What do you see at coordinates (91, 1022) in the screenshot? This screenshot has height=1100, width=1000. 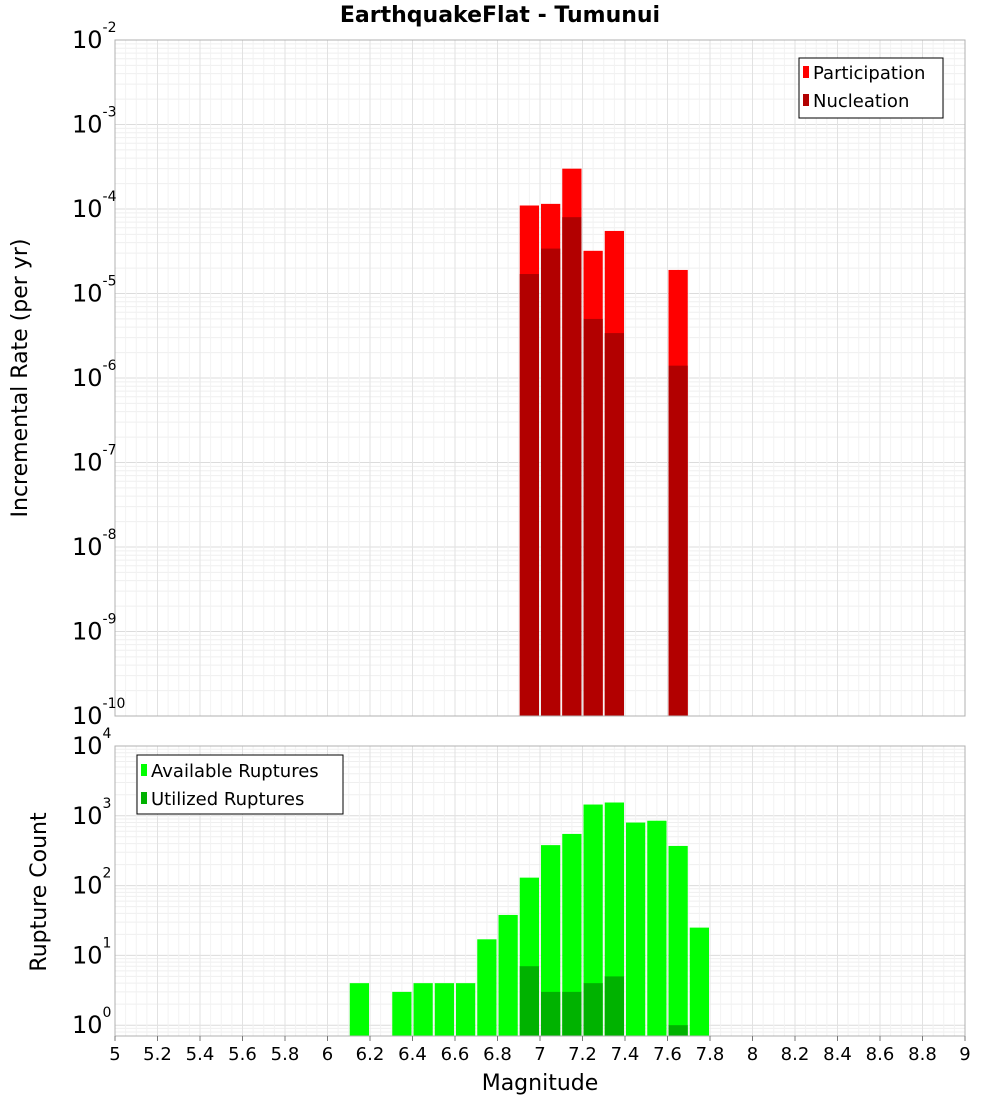 I see `y-tick-label-bottom-0: 10⁰` at bounding box center [91, 1022].